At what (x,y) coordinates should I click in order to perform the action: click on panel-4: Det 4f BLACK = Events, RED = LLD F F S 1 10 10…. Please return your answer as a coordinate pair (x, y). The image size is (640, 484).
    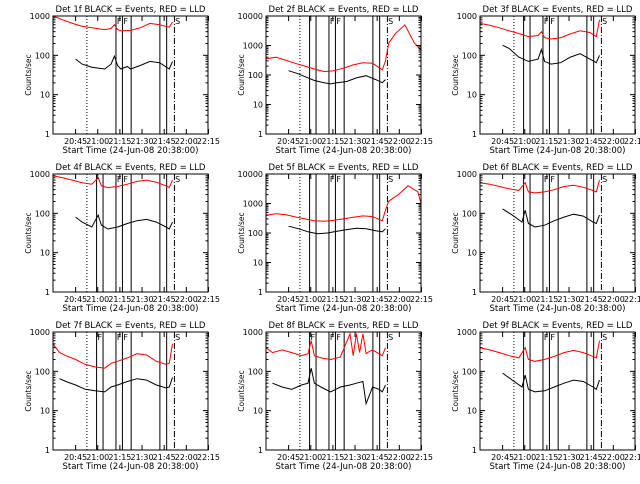
    Looking at the image, I should click on (122, 238).